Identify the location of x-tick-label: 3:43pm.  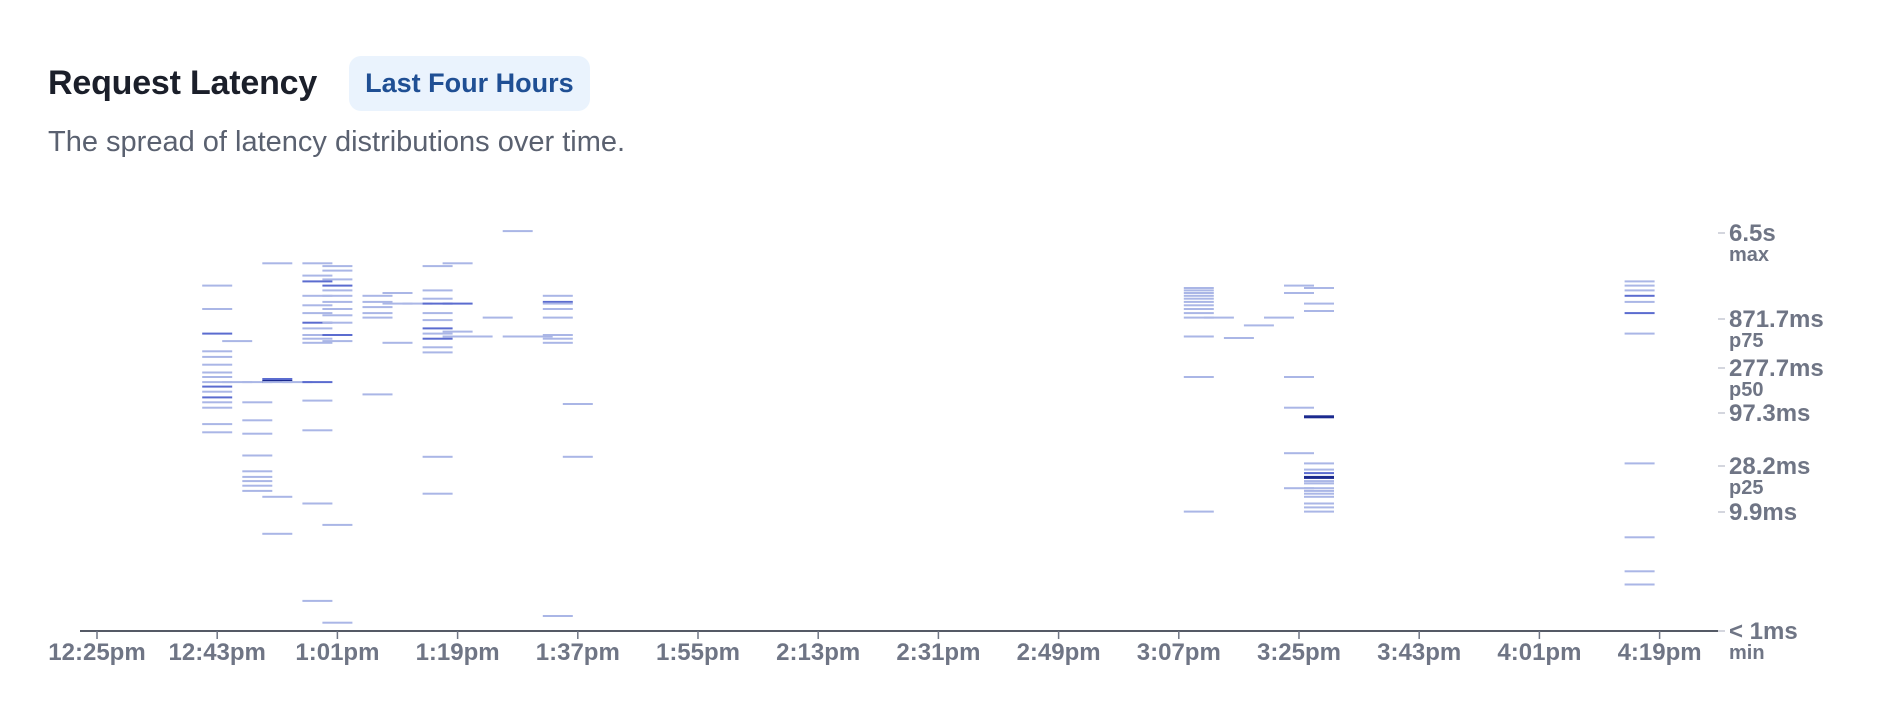
(1419, 652).